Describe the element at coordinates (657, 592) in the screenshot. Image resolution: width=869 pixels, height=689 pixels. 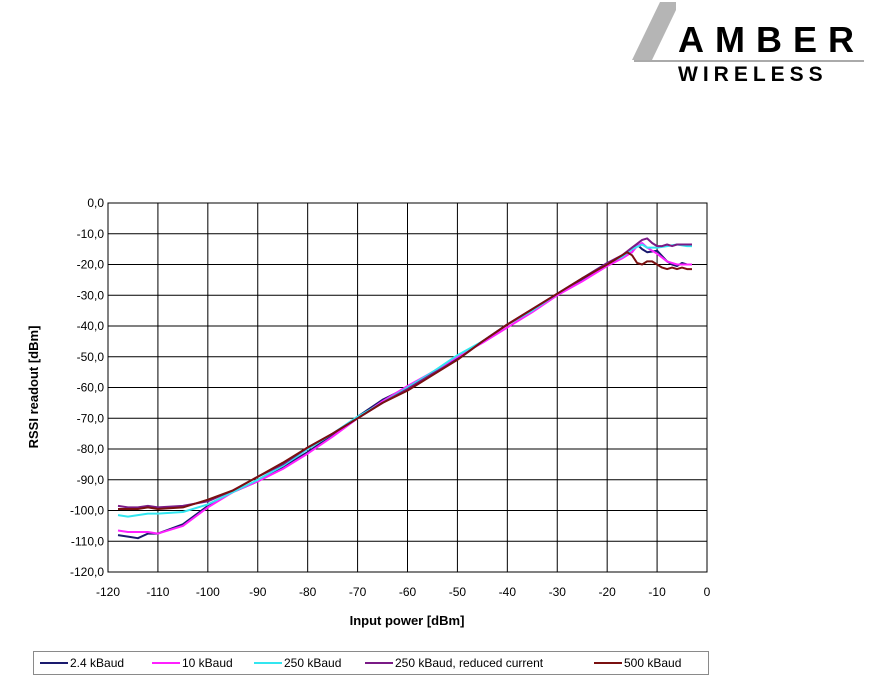
I see `x-tick-label: -10` at that location.